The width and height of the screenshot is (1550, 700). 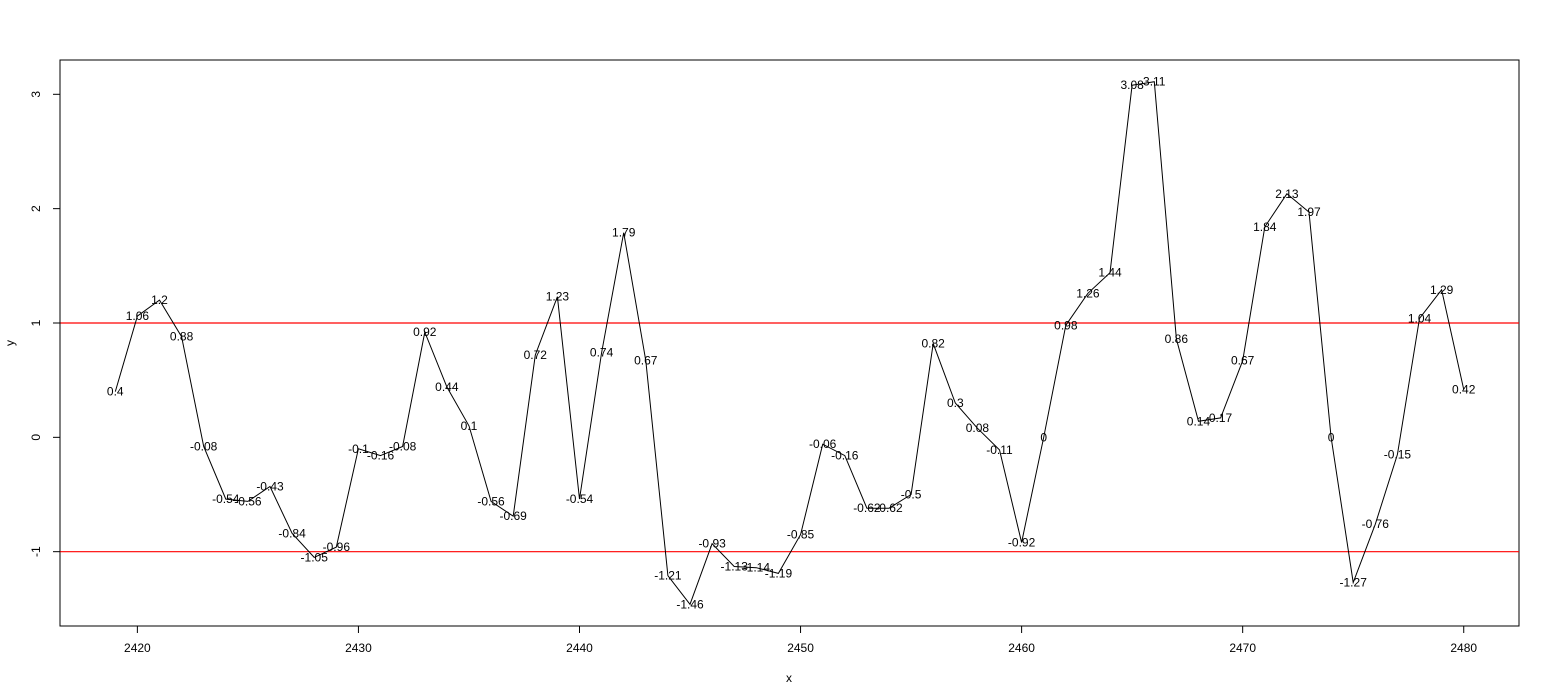 I want to click on data-label: -0.93, so click(x=712, y=544).